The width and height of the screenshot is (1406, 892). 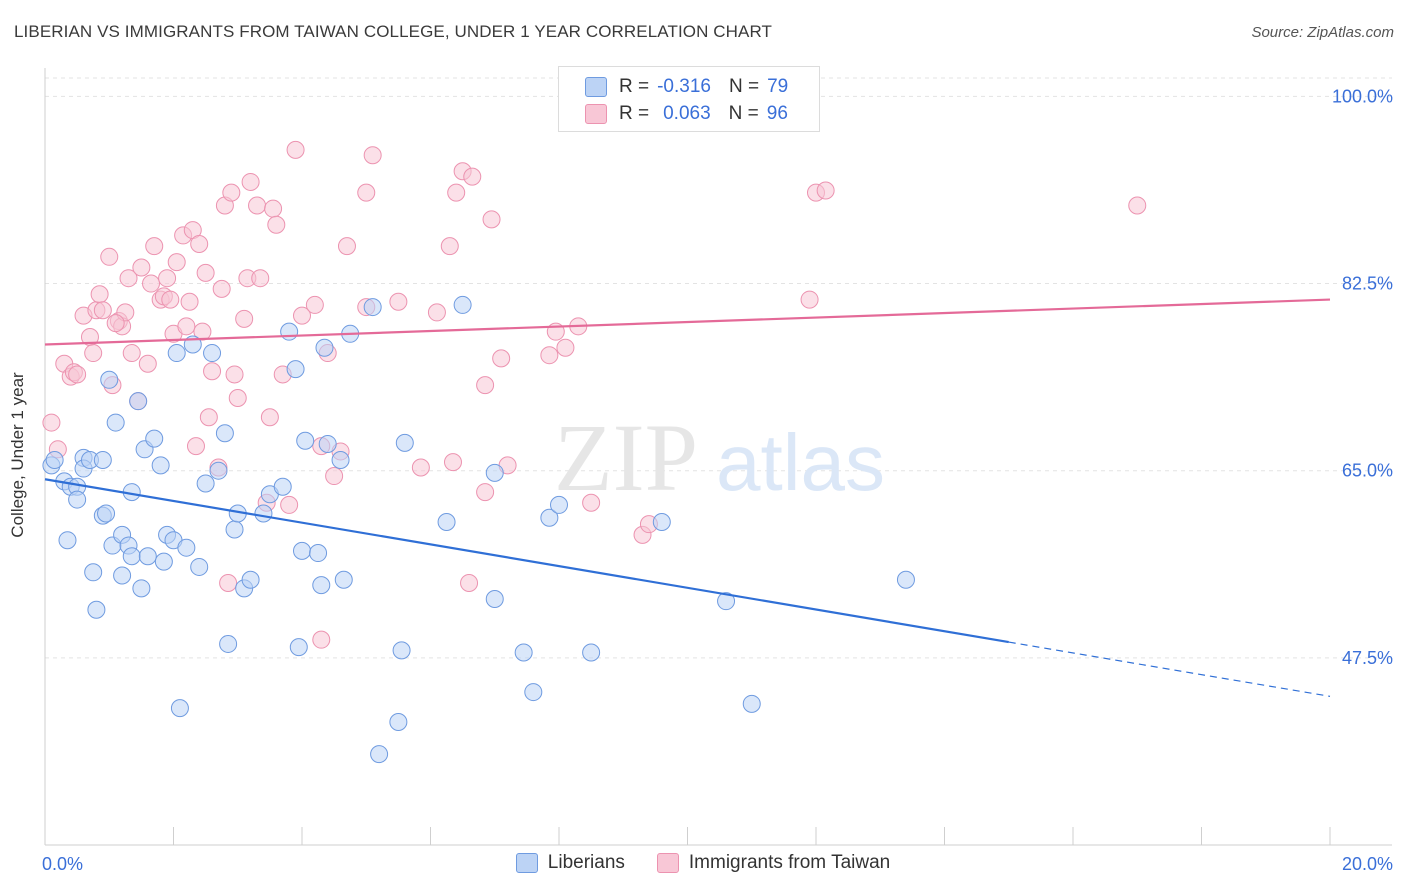 I want to click on legend-n-value: 96, so click(x=777, y=113).